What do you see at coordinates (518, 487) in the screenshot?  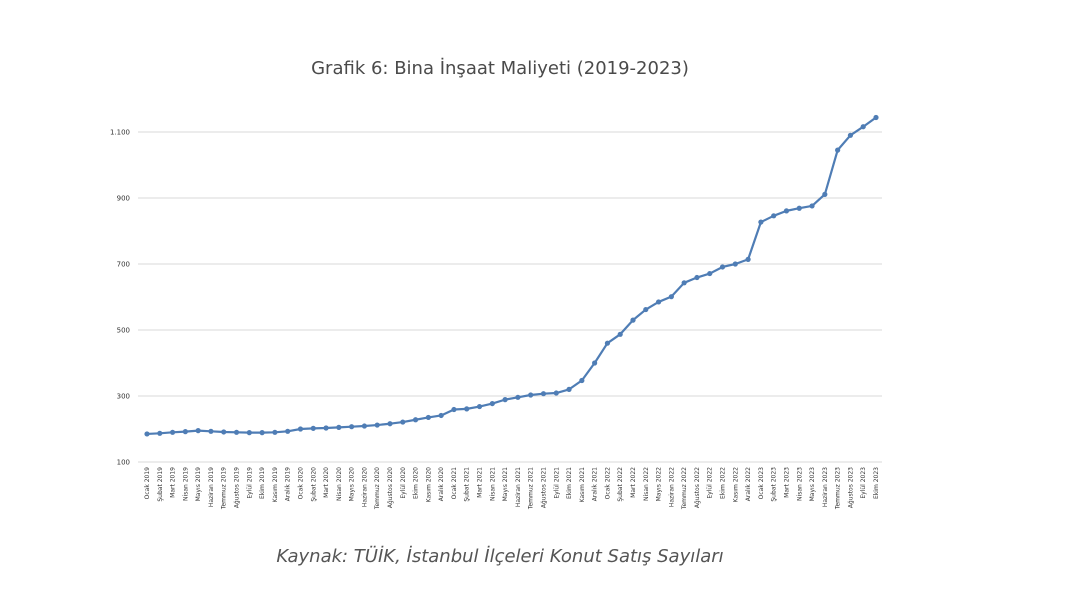 I see `x-tick-label: Haziran 2021` at bounding box center [518, 487].